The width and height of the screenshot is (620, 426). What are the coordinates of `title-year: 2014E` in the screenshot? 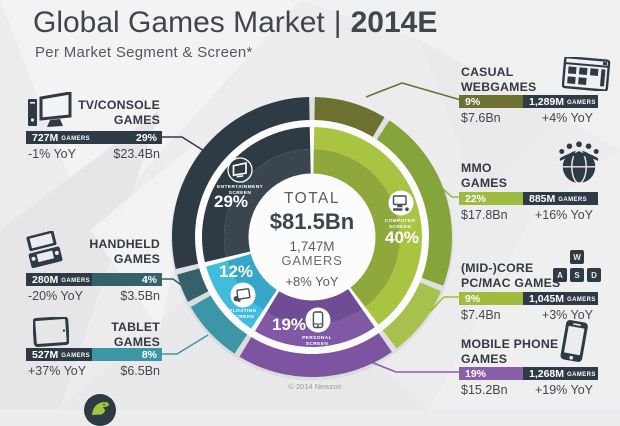 It's located at (394, 22).